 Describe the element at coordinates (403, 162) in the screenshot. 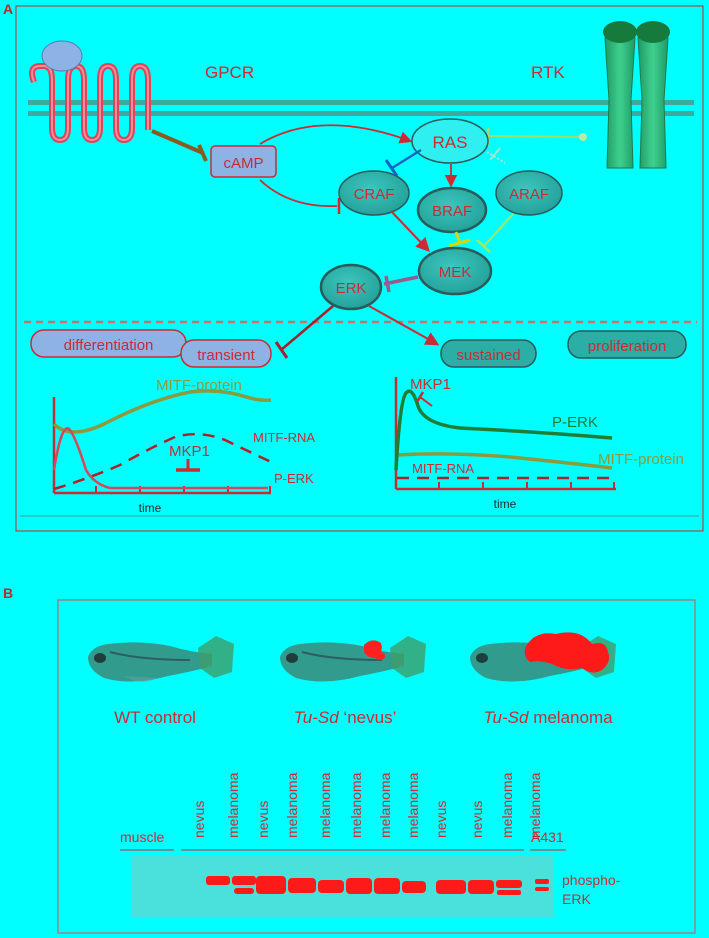

I see `ras-craf-blue-bar` at that location.